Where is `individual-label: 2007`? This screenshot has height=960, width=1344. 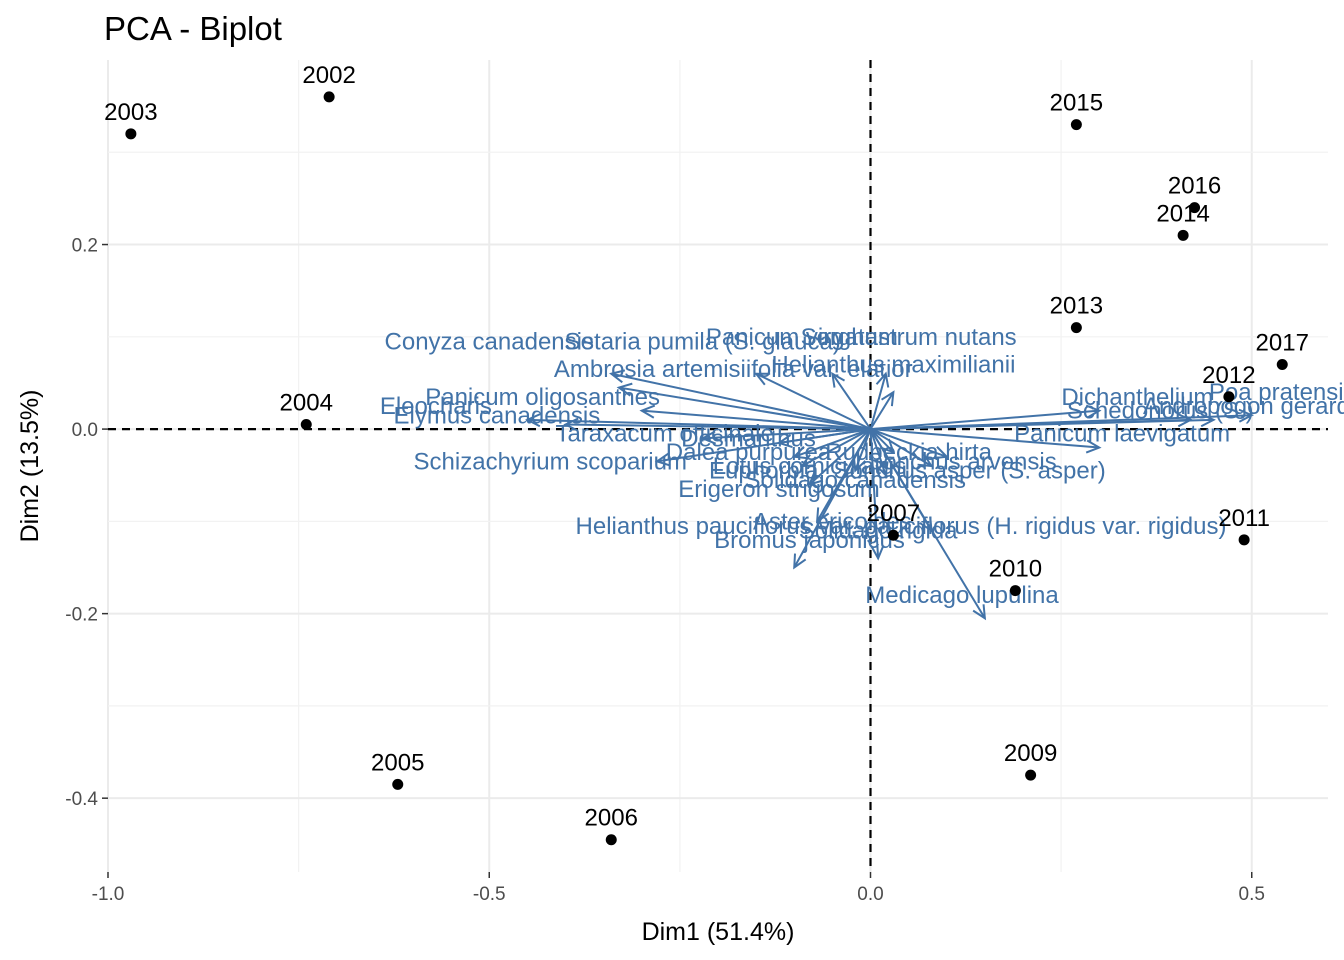
individual-label: 2007 is located at coordinates (893, 513).